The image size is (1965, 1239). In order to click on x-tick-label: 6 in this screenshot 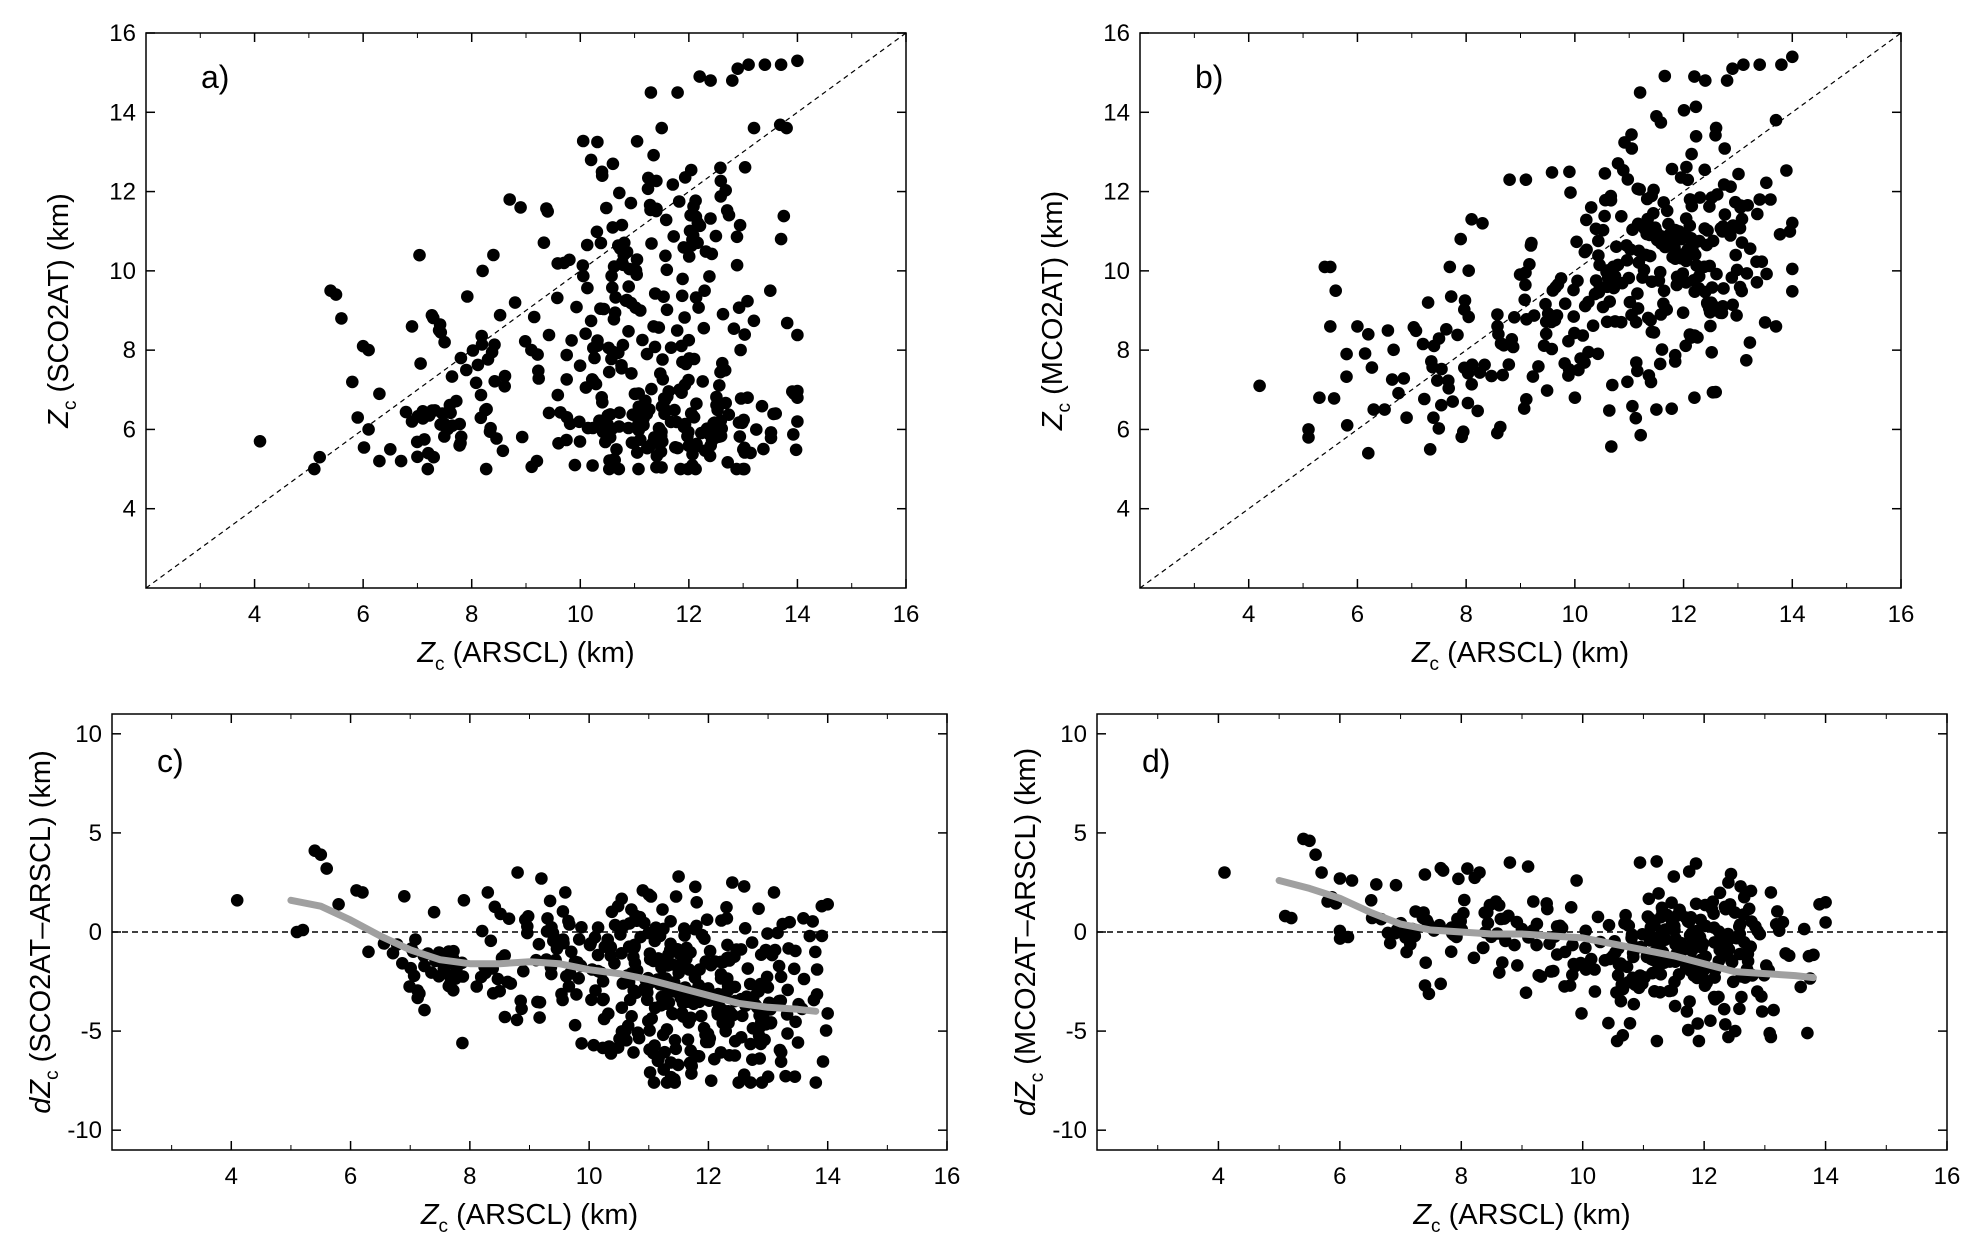, I will do `click(362, 614)`.